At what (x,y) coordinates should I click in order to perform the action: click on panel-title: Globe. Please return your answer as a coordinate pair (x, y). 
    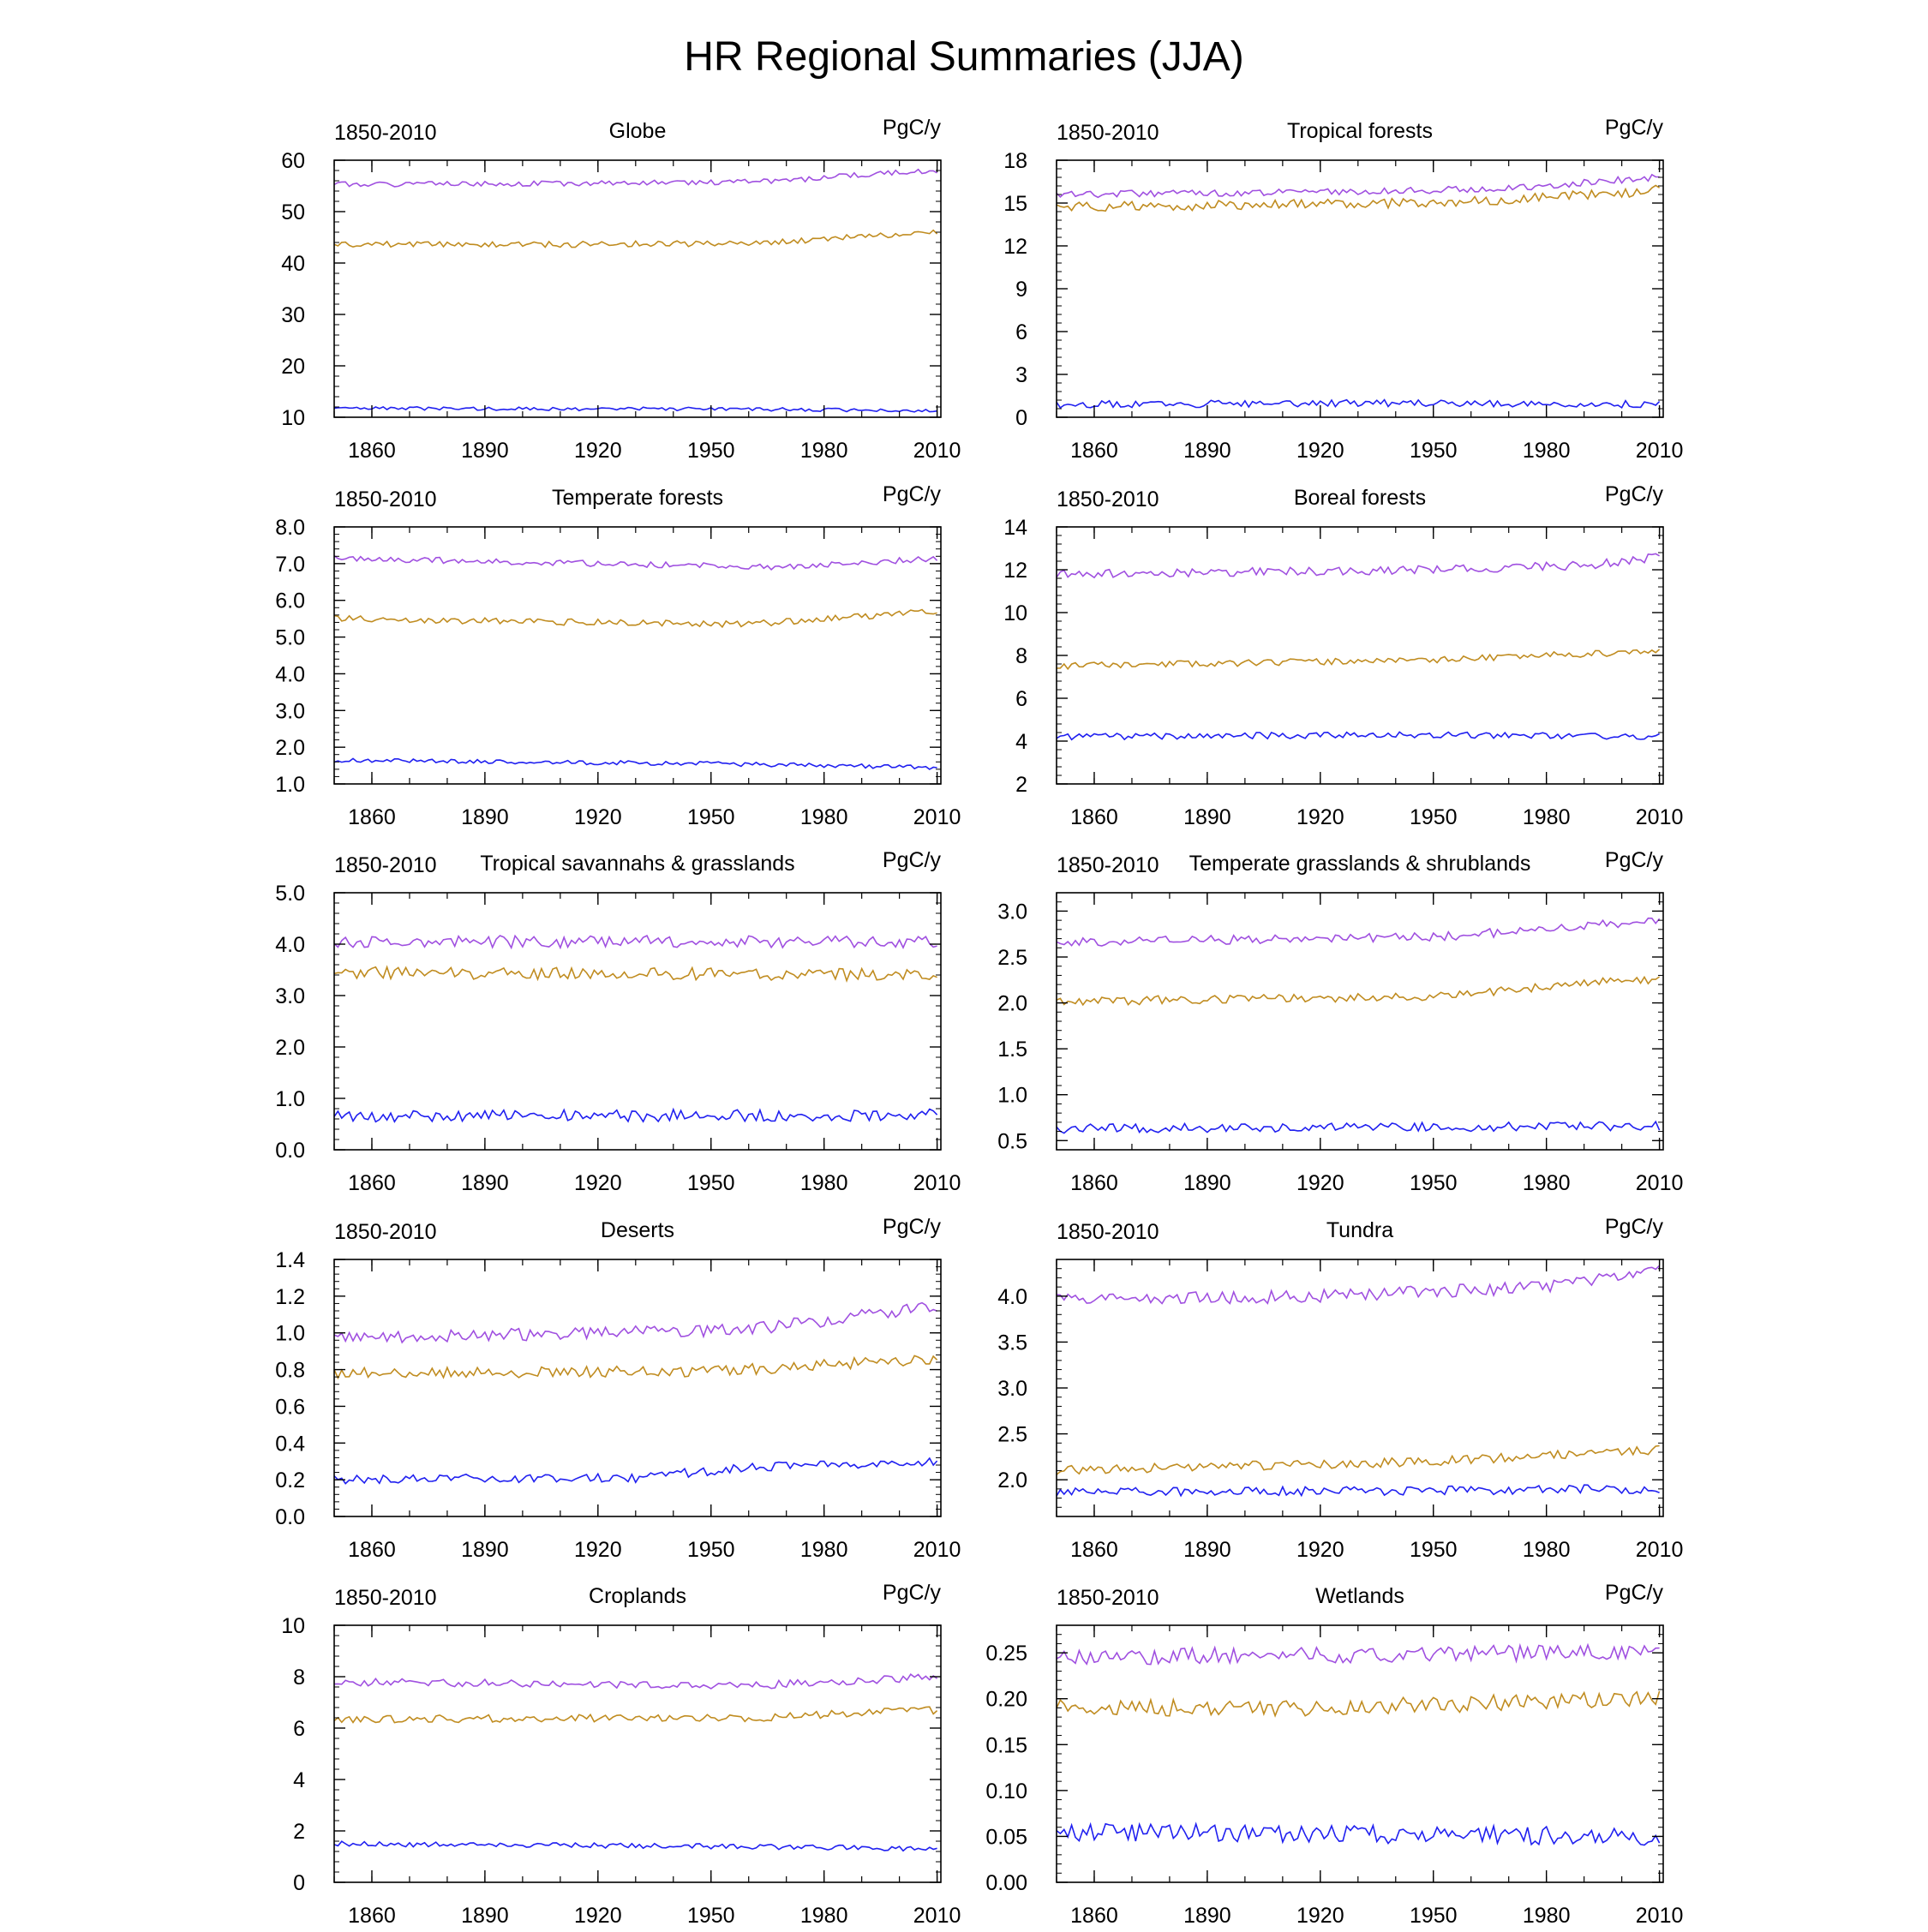
    Looking at the image, I should click on (638, 131).